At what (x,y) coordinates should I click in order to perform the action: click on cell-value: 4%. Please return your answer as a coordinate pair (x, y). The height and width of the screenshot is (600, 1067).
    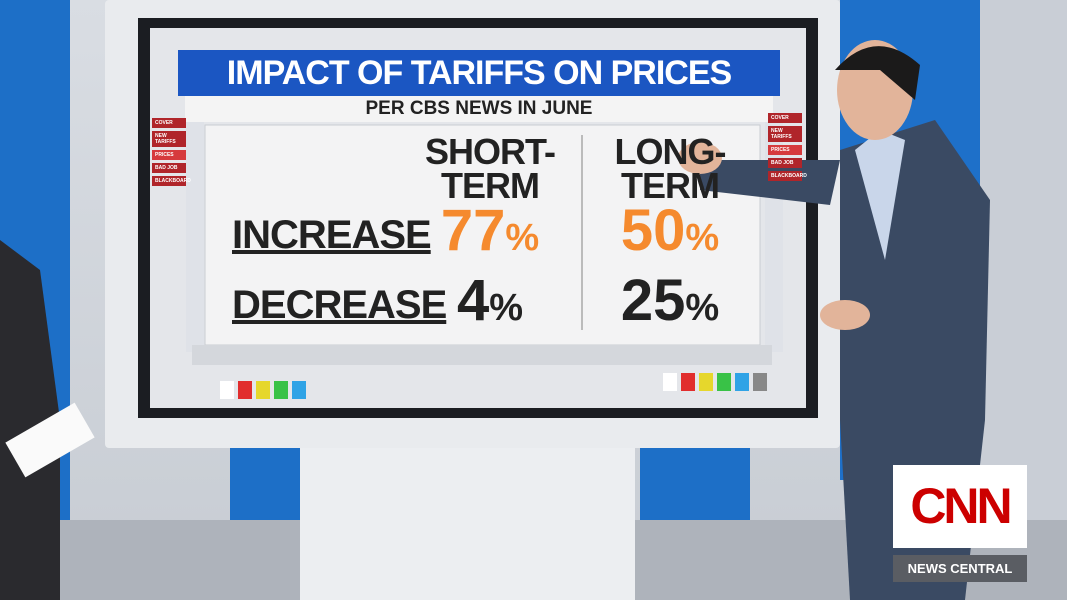
    Looking at the image, I should click on (490, 300).